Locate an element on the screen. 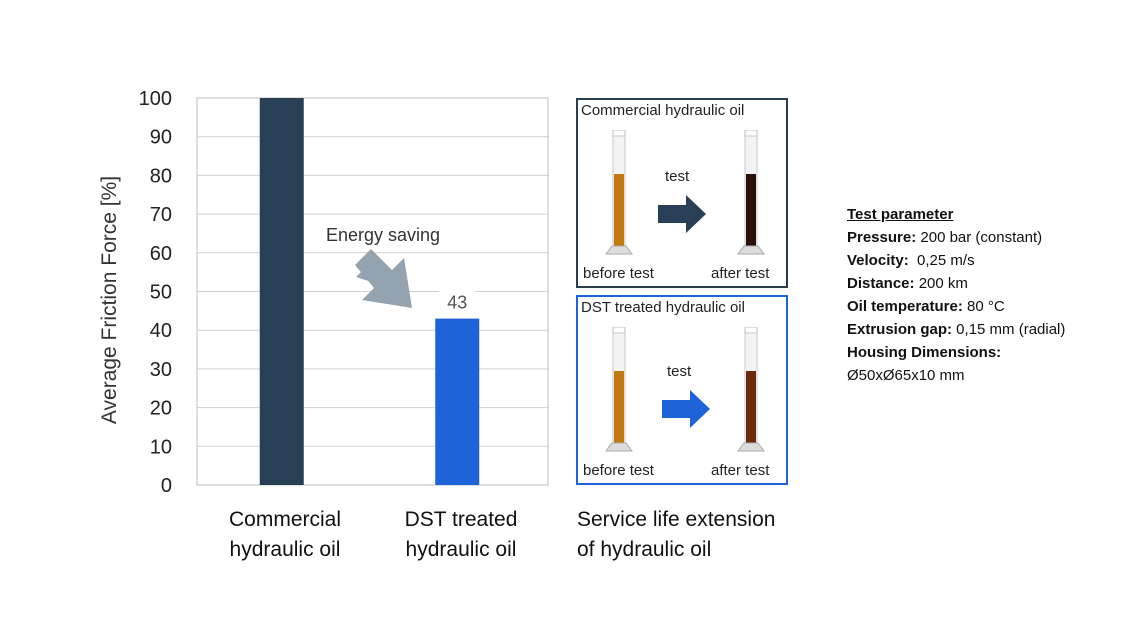  x-category-commercial: Commercial hydraulic oil is located at coordinates (285, 535).